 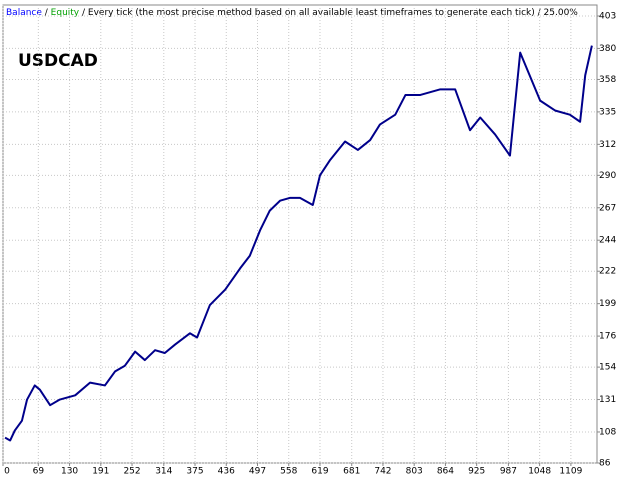 I want to click on x-tick-label: 742, so click(x=382, y=472).